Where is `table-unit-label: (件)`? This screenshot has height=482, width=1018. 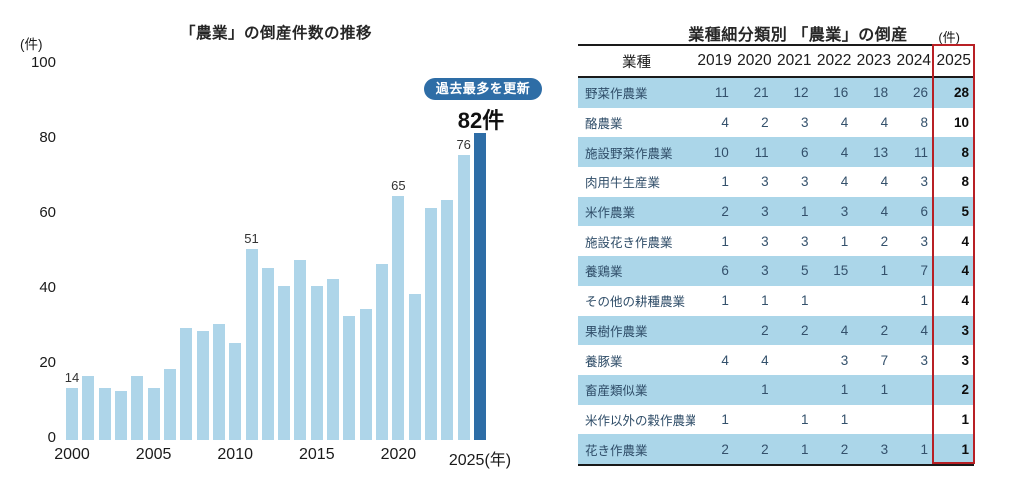 table-unit-label: (件) is located at coordinates (949, 37).